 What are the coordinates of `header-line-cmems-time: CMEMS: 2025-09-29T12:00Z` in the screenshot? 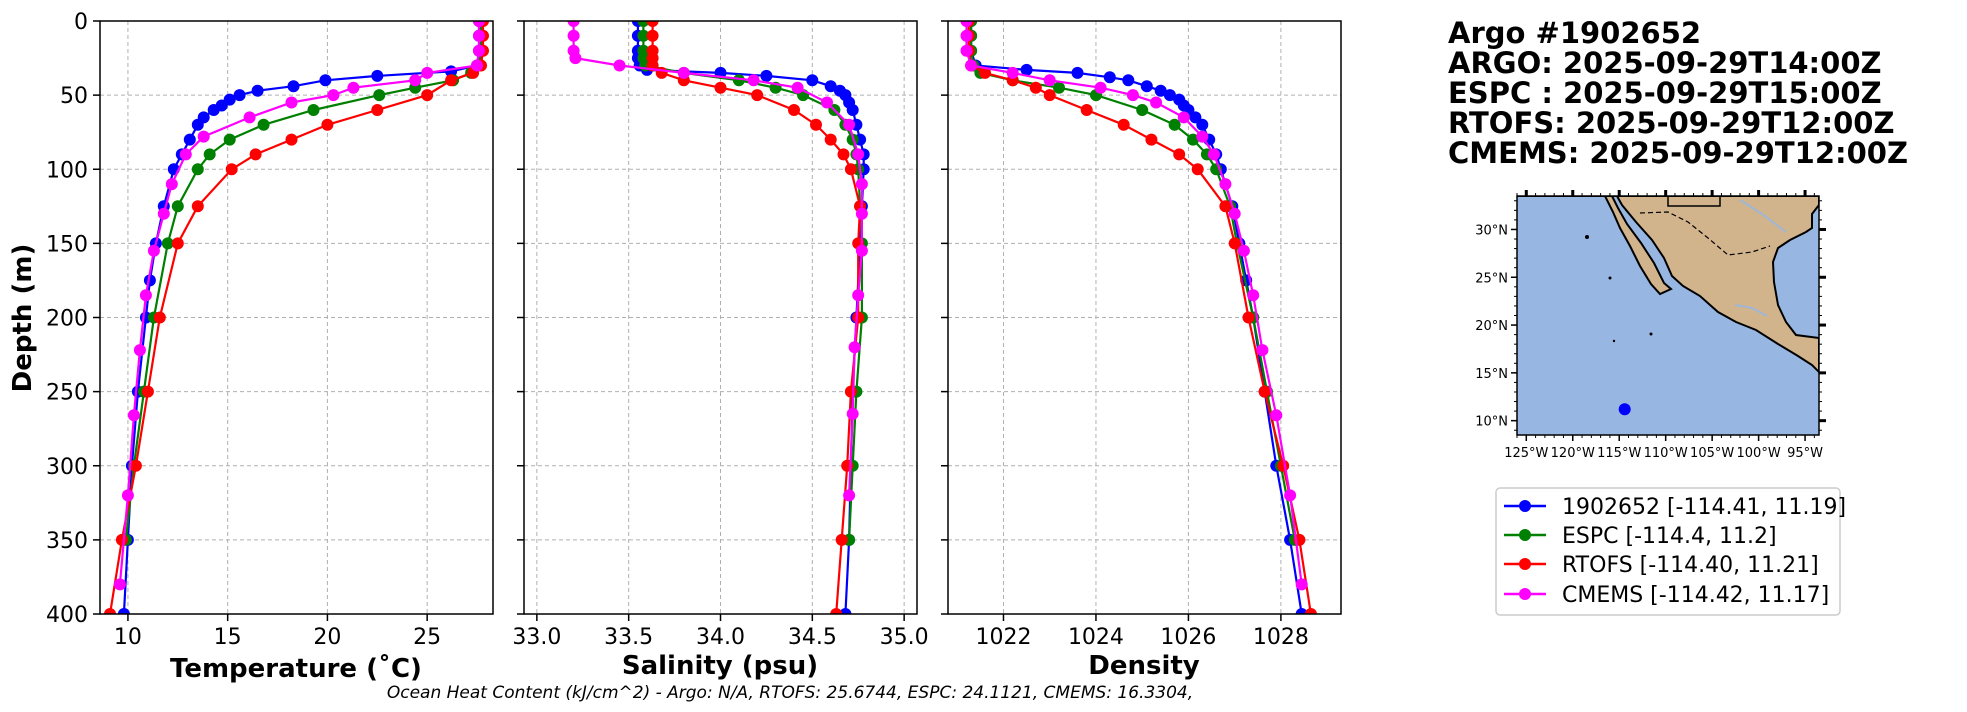 It's located at (1678, 153).